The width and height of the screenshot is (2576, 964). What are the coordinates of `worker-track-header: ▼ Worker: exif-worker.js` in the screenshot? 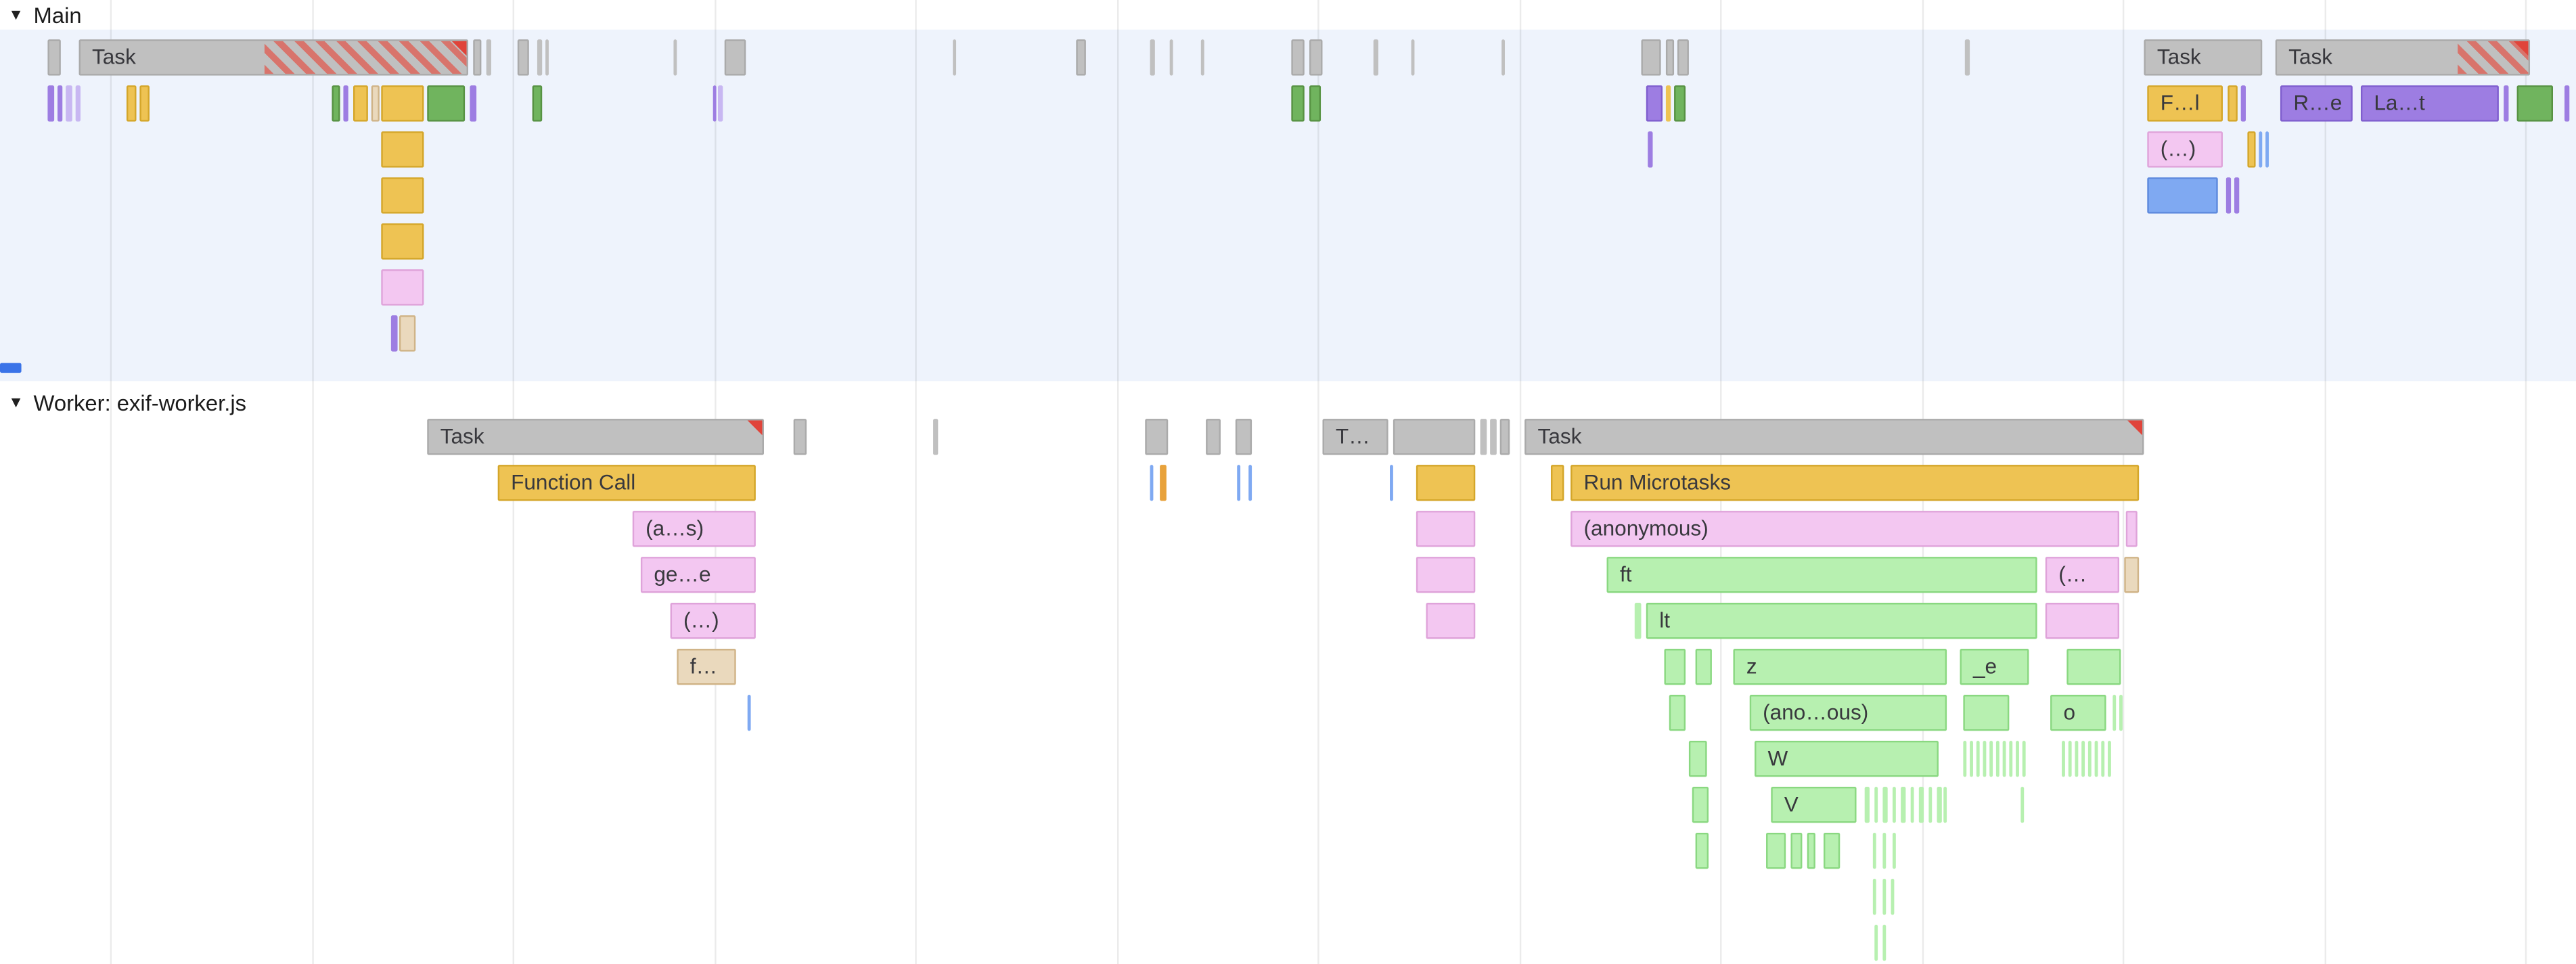 It's located at (123, 403).